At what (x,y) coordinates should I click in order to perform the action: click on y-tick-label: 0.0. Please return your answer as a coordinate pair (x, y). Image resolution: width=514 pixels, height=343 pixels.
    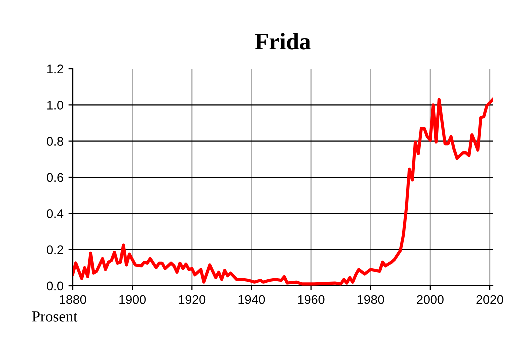
    Looking at the image, I should click on (55, 286).